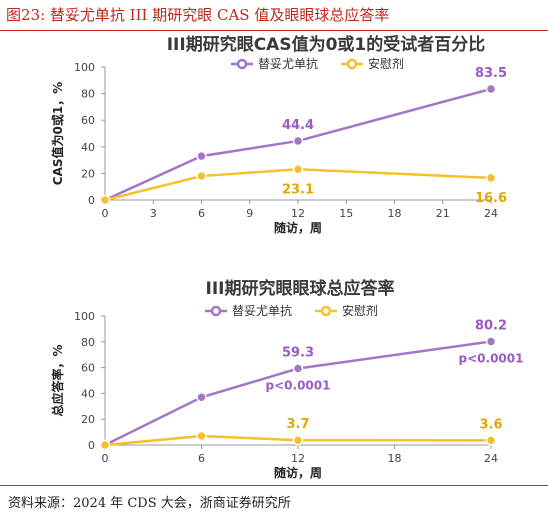 The height and width of the screenshot is (517, 548). What do you see at coordinates (298, 458) in the screenshot?
I see `chart2-x-tick-label: 12` at bounding box center [298, 458].